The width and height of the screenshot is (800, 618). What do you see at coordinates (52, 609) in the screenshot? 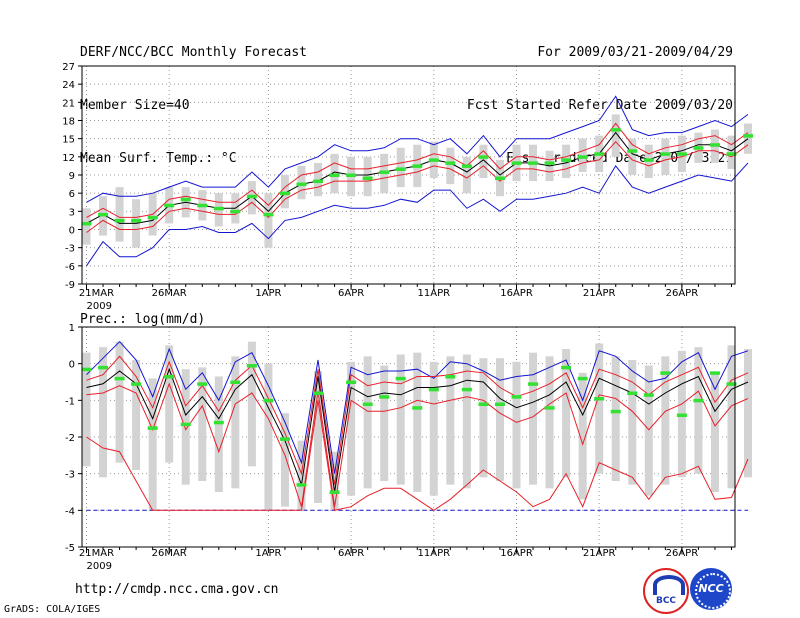
I see `grads-credit: GrADS: COLA/IGES` at bounding box center [52, 609].